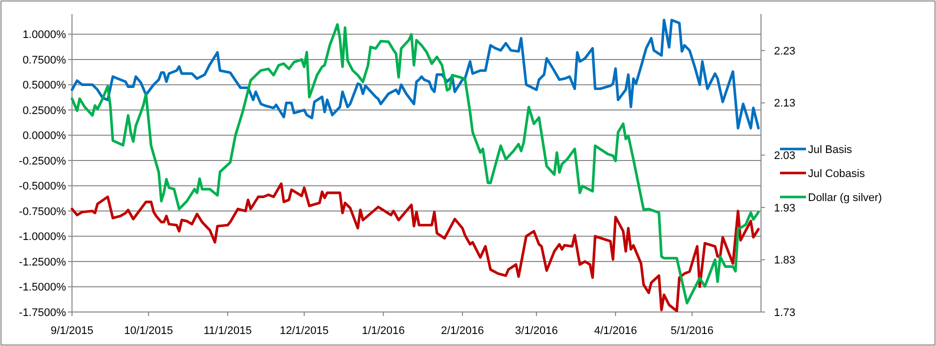  I want to click on x-tick-label: 4/1/2016, so click(615, 330).